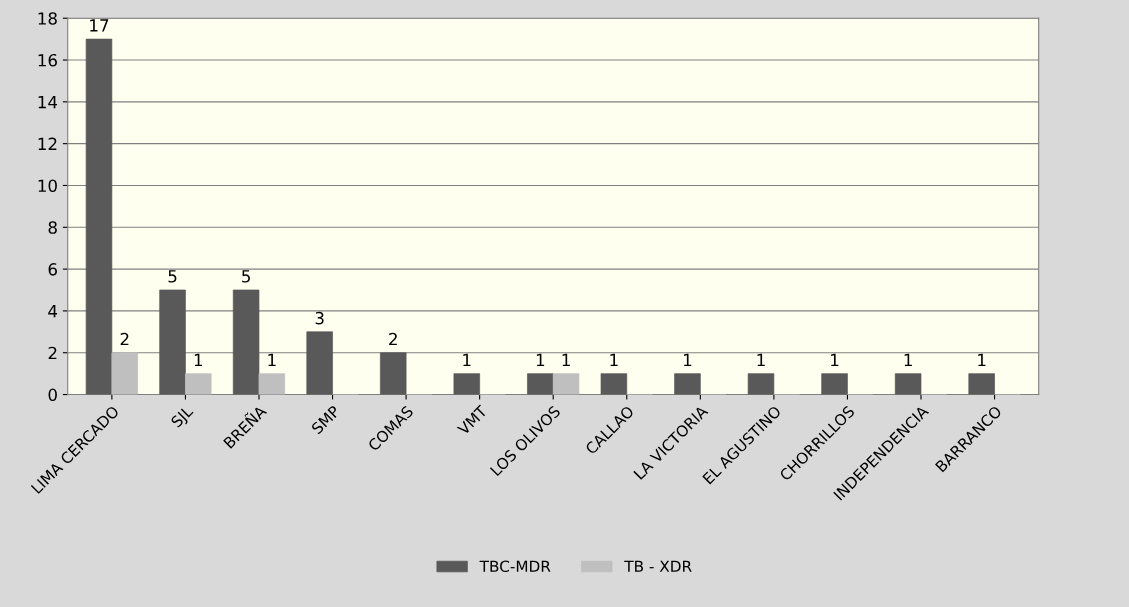 The height and width of the screenshot is (607, 1129). What do you see at coordinates (47, 186) in the screenshot?
I see `y-tick-label: 10` at bounding box center [47, 186].